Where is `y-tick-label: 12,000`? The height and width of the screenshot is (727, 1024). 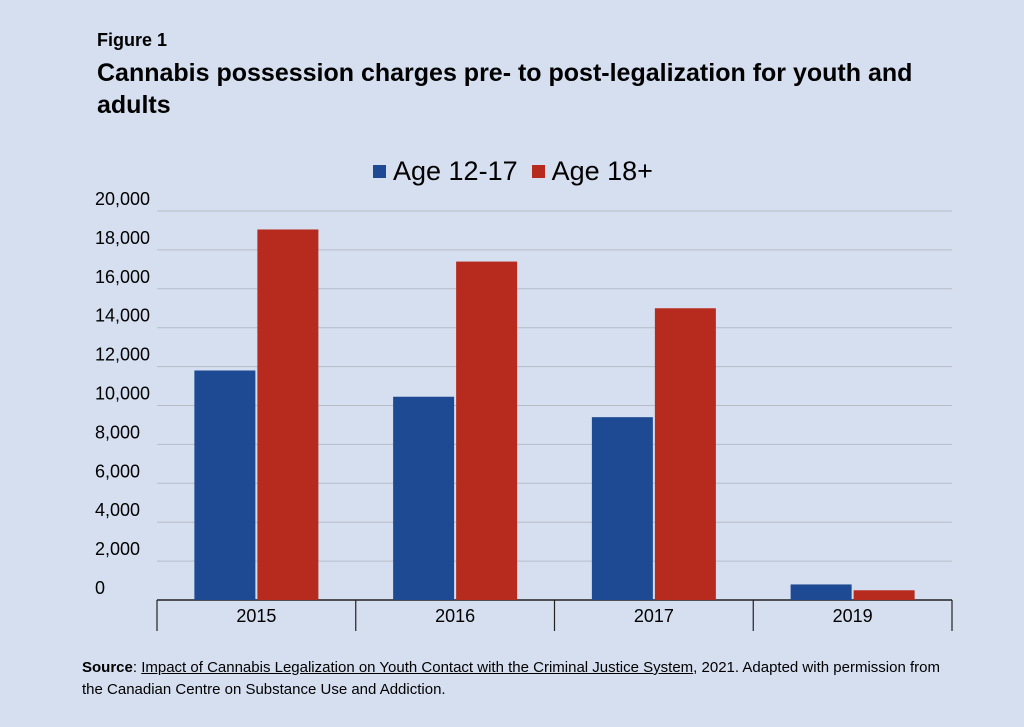
y-tick-label: 12,000 is located at coordinates (122, 355).